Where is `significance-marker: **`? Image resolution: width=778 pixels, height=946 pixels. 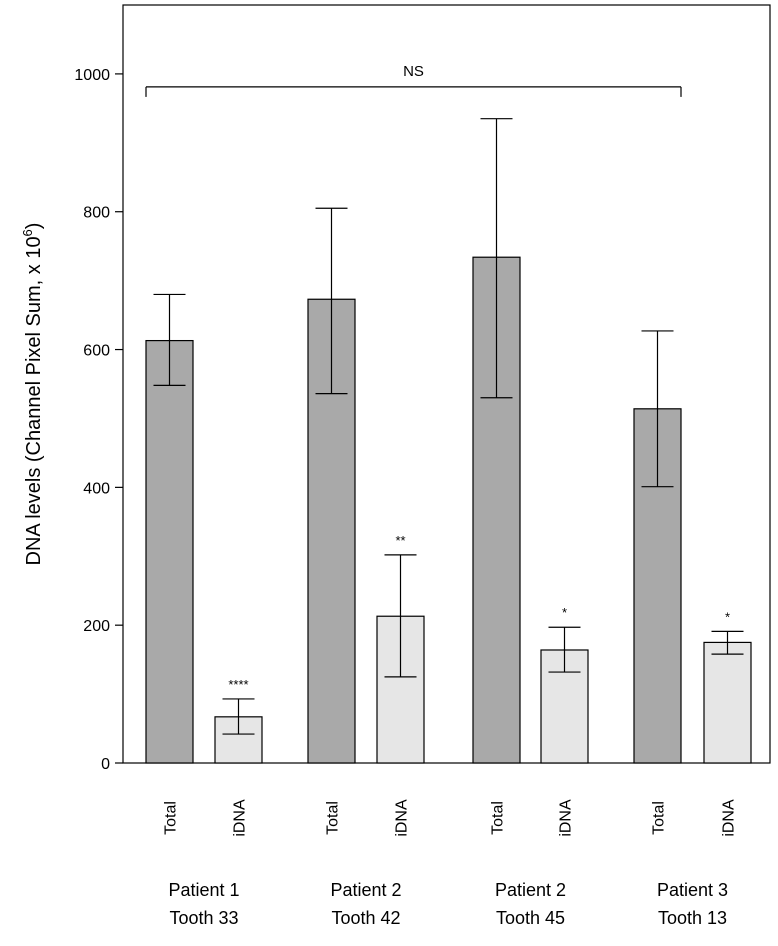 significance-marker: ** is located at coordinates (400, 540).